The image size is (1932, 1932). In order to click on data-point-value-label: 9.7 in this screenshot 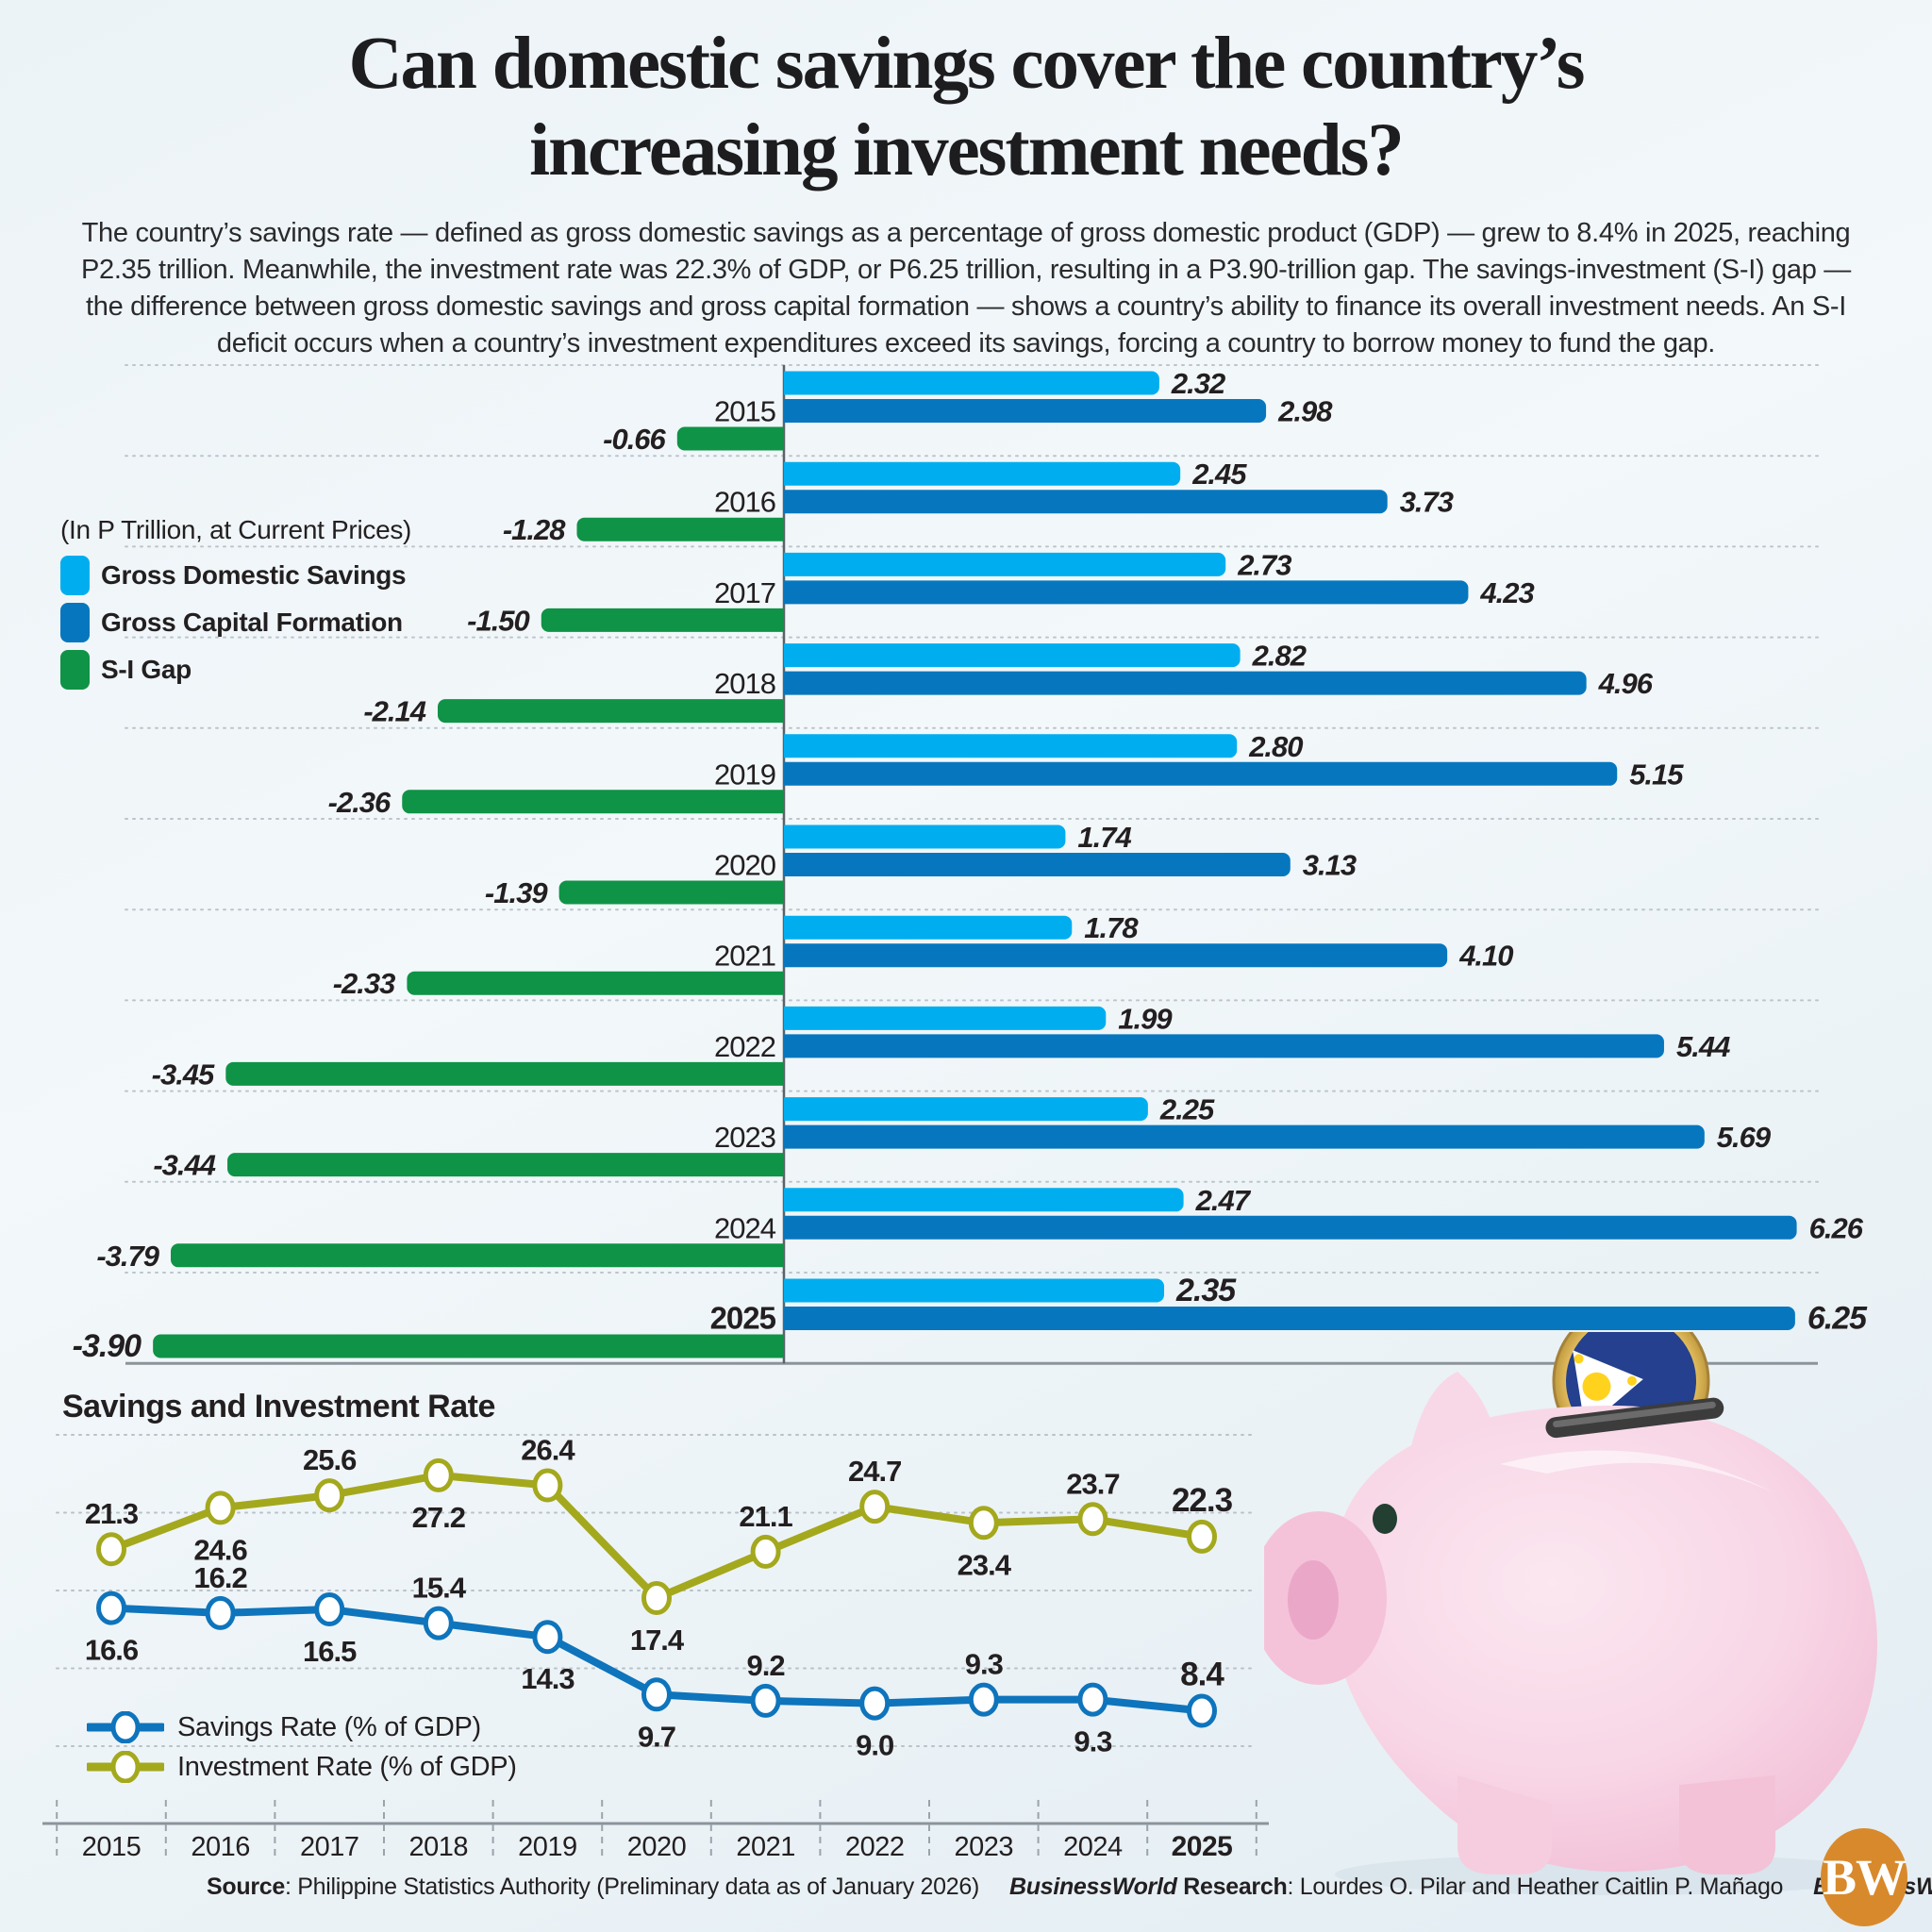, I will do `click(656, 1736)`.